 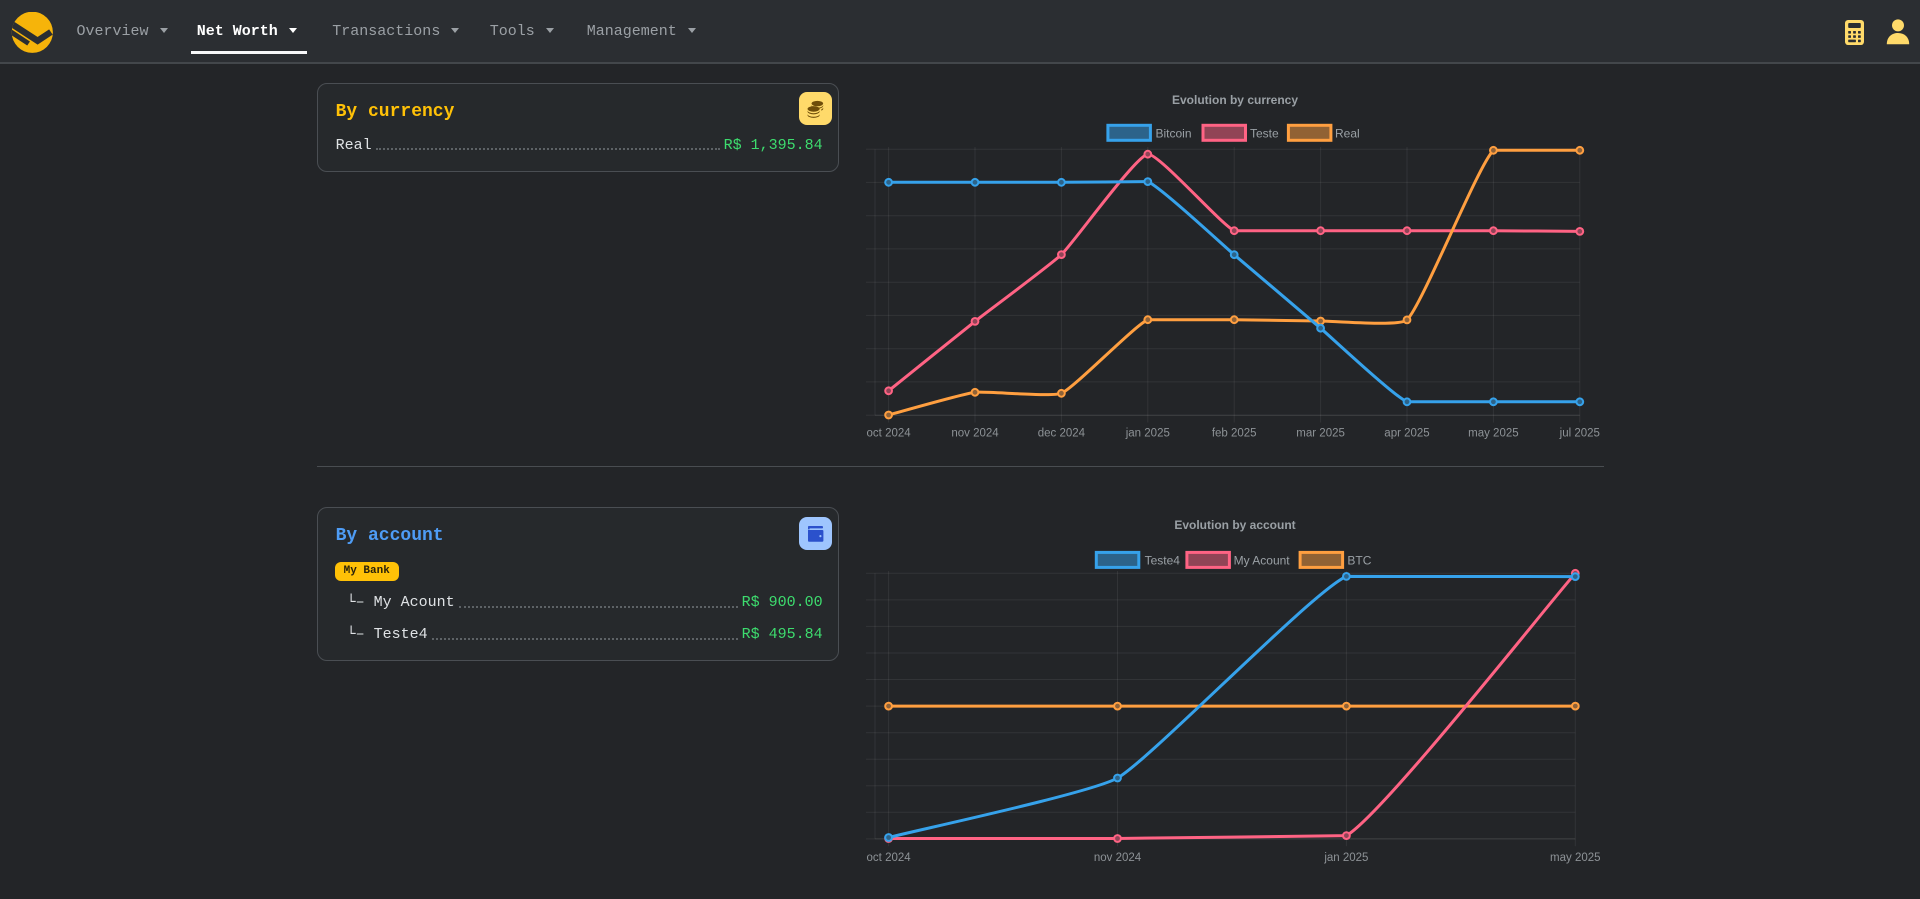 I want to click on svg-text: Evolution by currency, so click(x=1235, y=100).